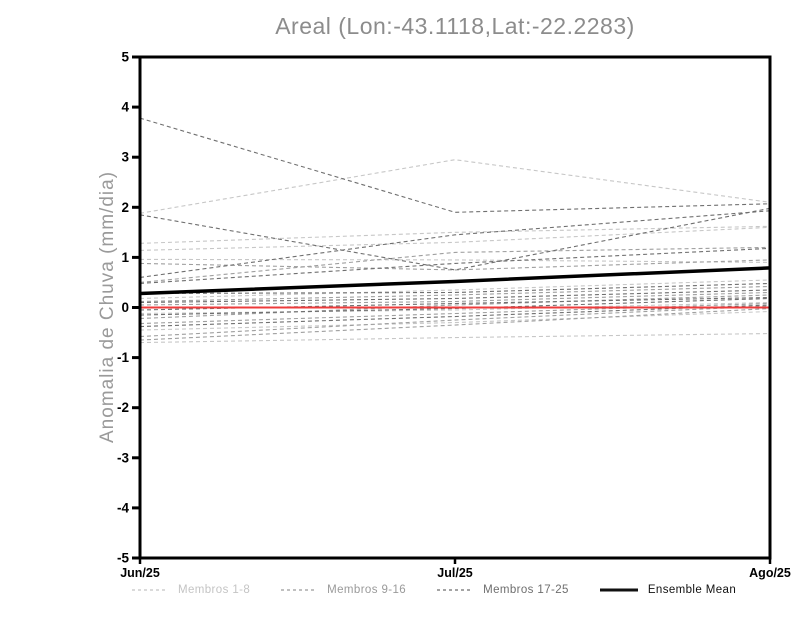 The image size is (800, 618). I want to click on ensemble-mean-line, so click(455, 281).